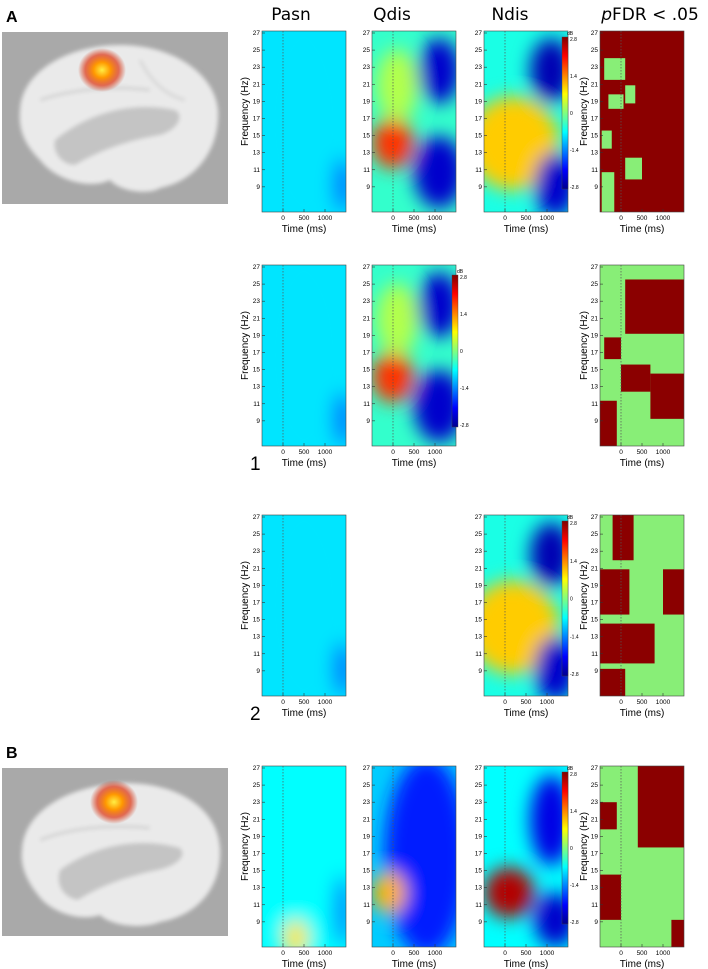 The width and height of the screenshot is (708, 969). Describe the element at coordinates (606, 15) in the screenshot. I see `pfdr-italic-p: p` at that location.